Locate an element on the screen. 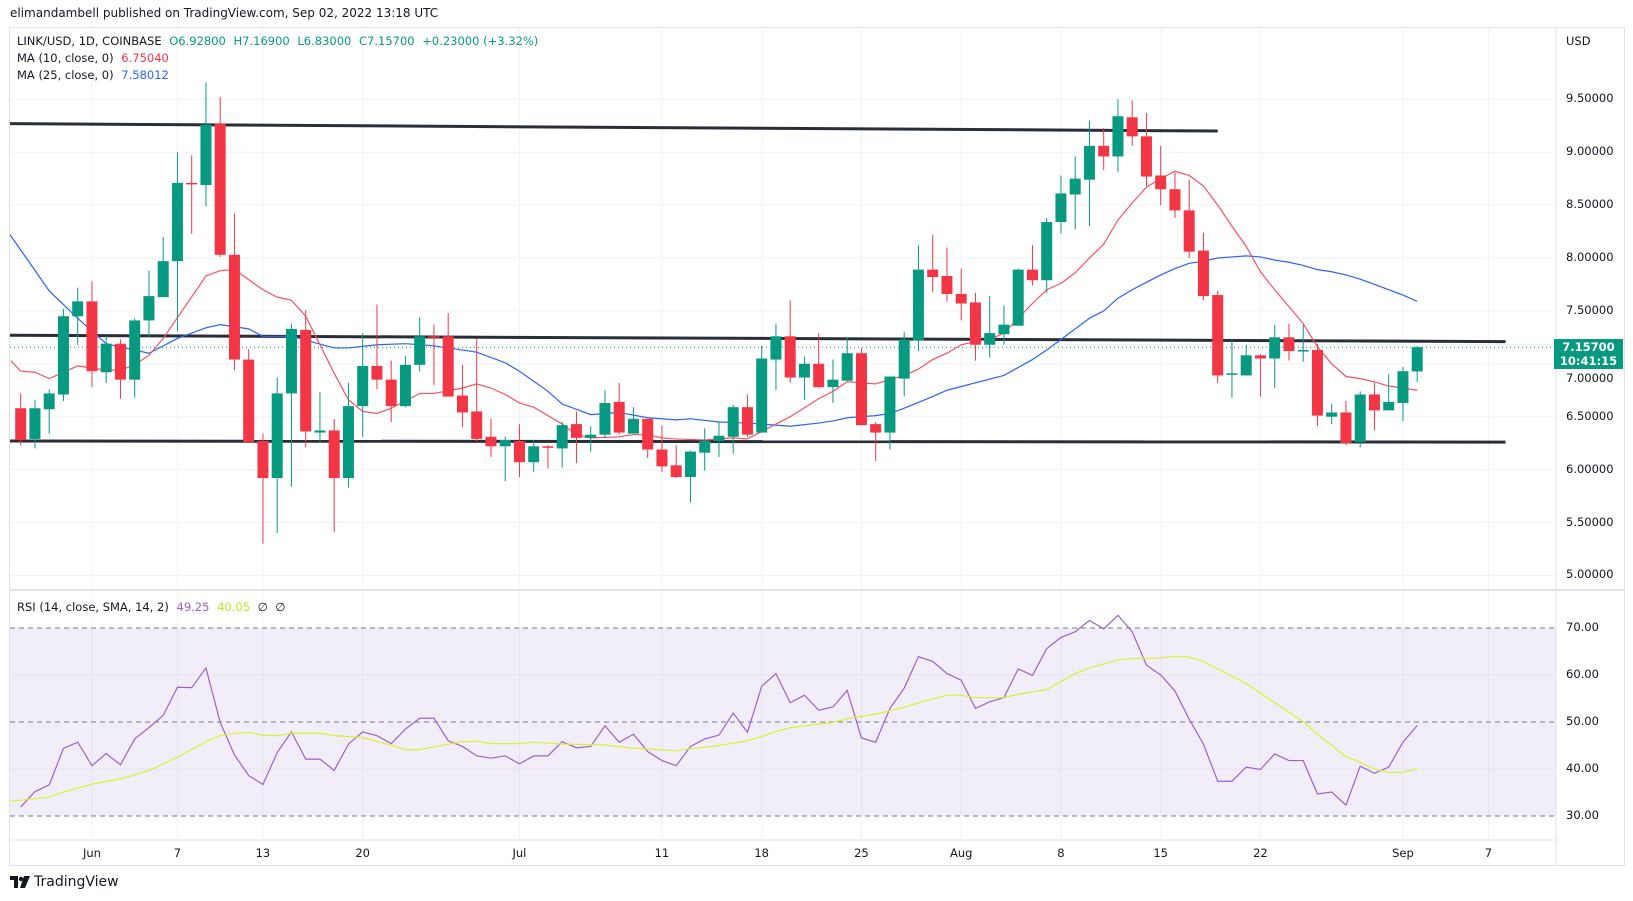 The image size is (1633, 901). rsi-tick-label: 60.00 is located at coordinates (1582, 674).